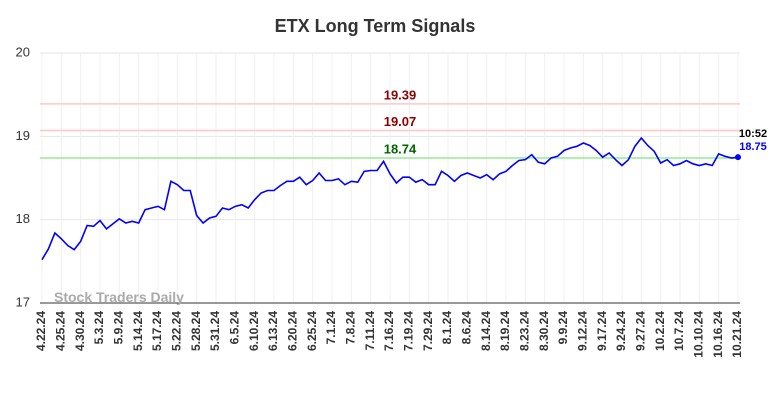 The height and width of the screenshot is (398, 784). What do you see at coordinates (196, 331) in the screenshot?
I see `x-tick-label: 5.28.24` at bounding box center [196, 331].